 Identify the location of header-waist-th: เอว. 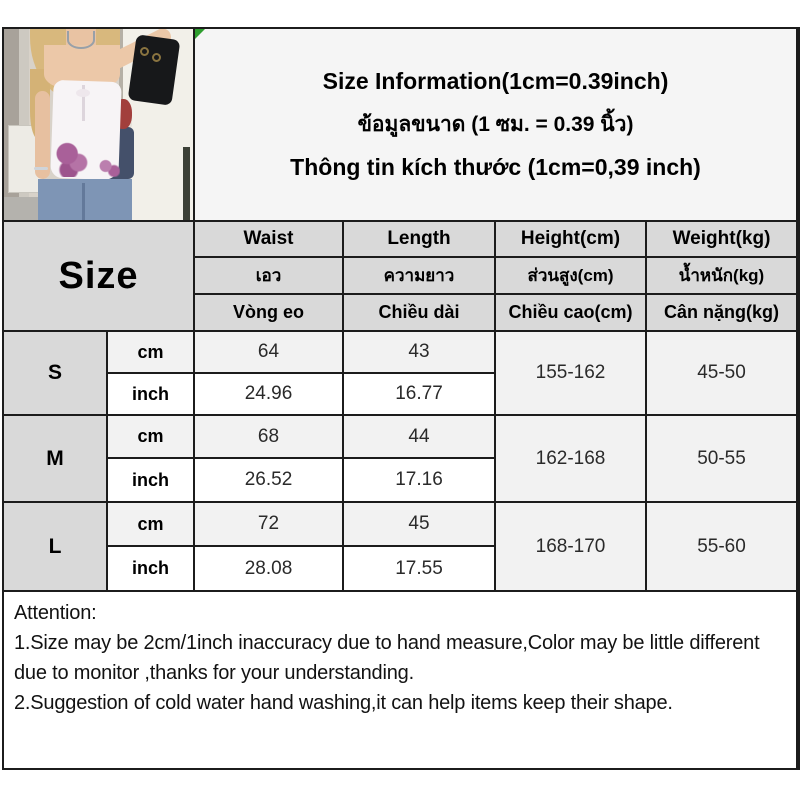
(268, 275).